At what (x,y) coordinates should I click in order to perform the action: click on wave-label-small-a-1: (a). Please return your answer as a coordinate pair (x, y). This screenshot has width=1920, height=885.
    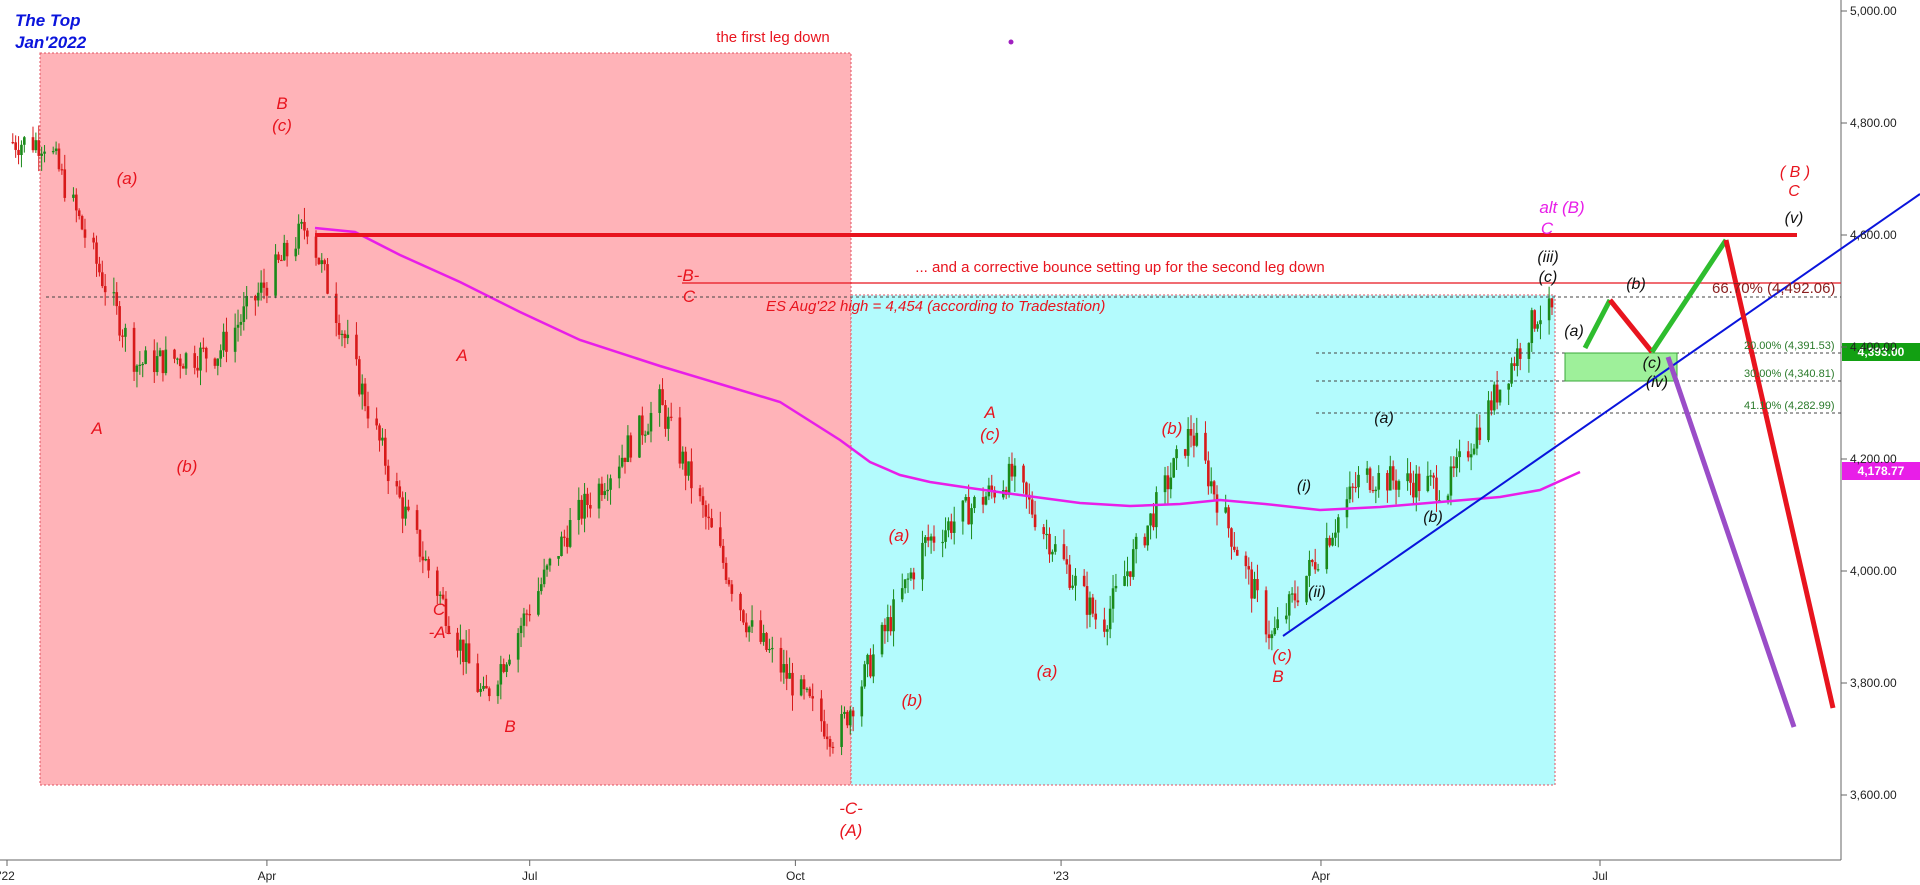
    Looking at the image, I should click on (1384, 418).